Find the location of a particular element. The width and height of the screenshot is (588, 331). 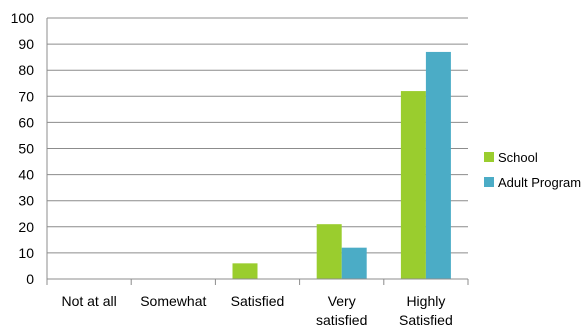

y-tick-label: 0 is located at coordinates (30, 279).